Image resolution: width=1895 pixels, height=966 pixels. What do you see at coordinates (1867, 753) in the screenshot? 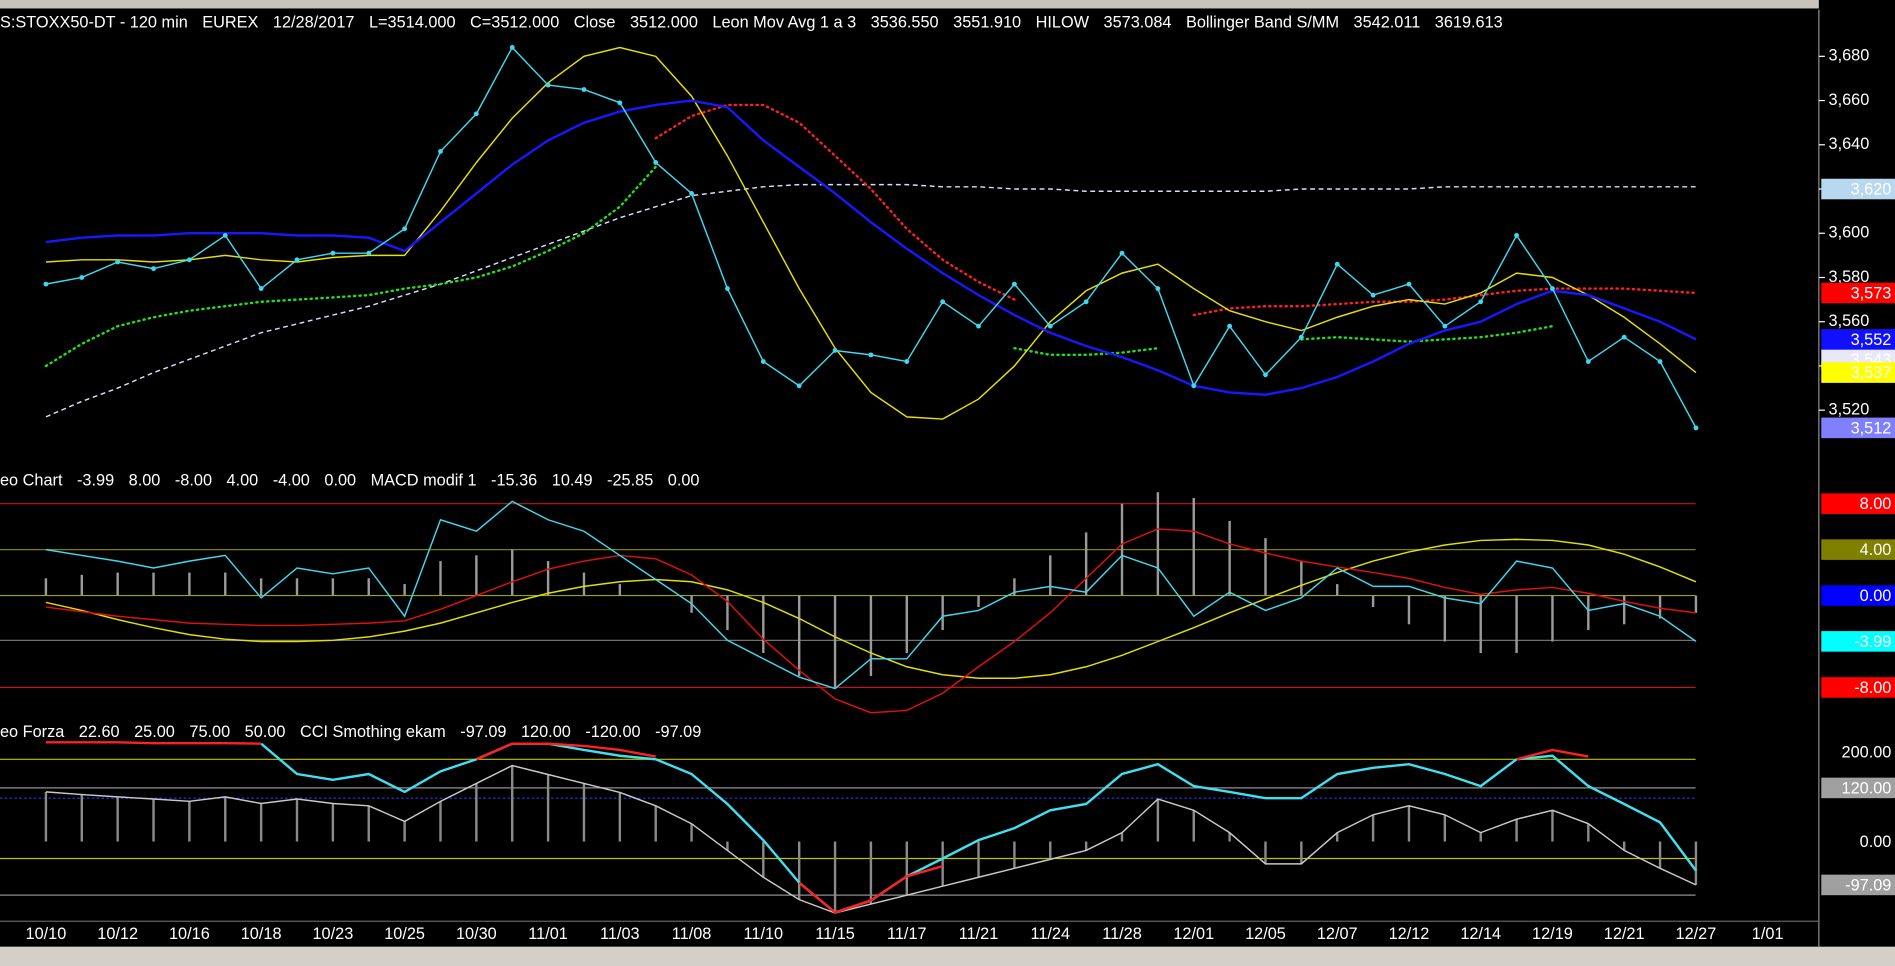
I see `price-tag-label: 200.00` at bounding box center [1867, 753].